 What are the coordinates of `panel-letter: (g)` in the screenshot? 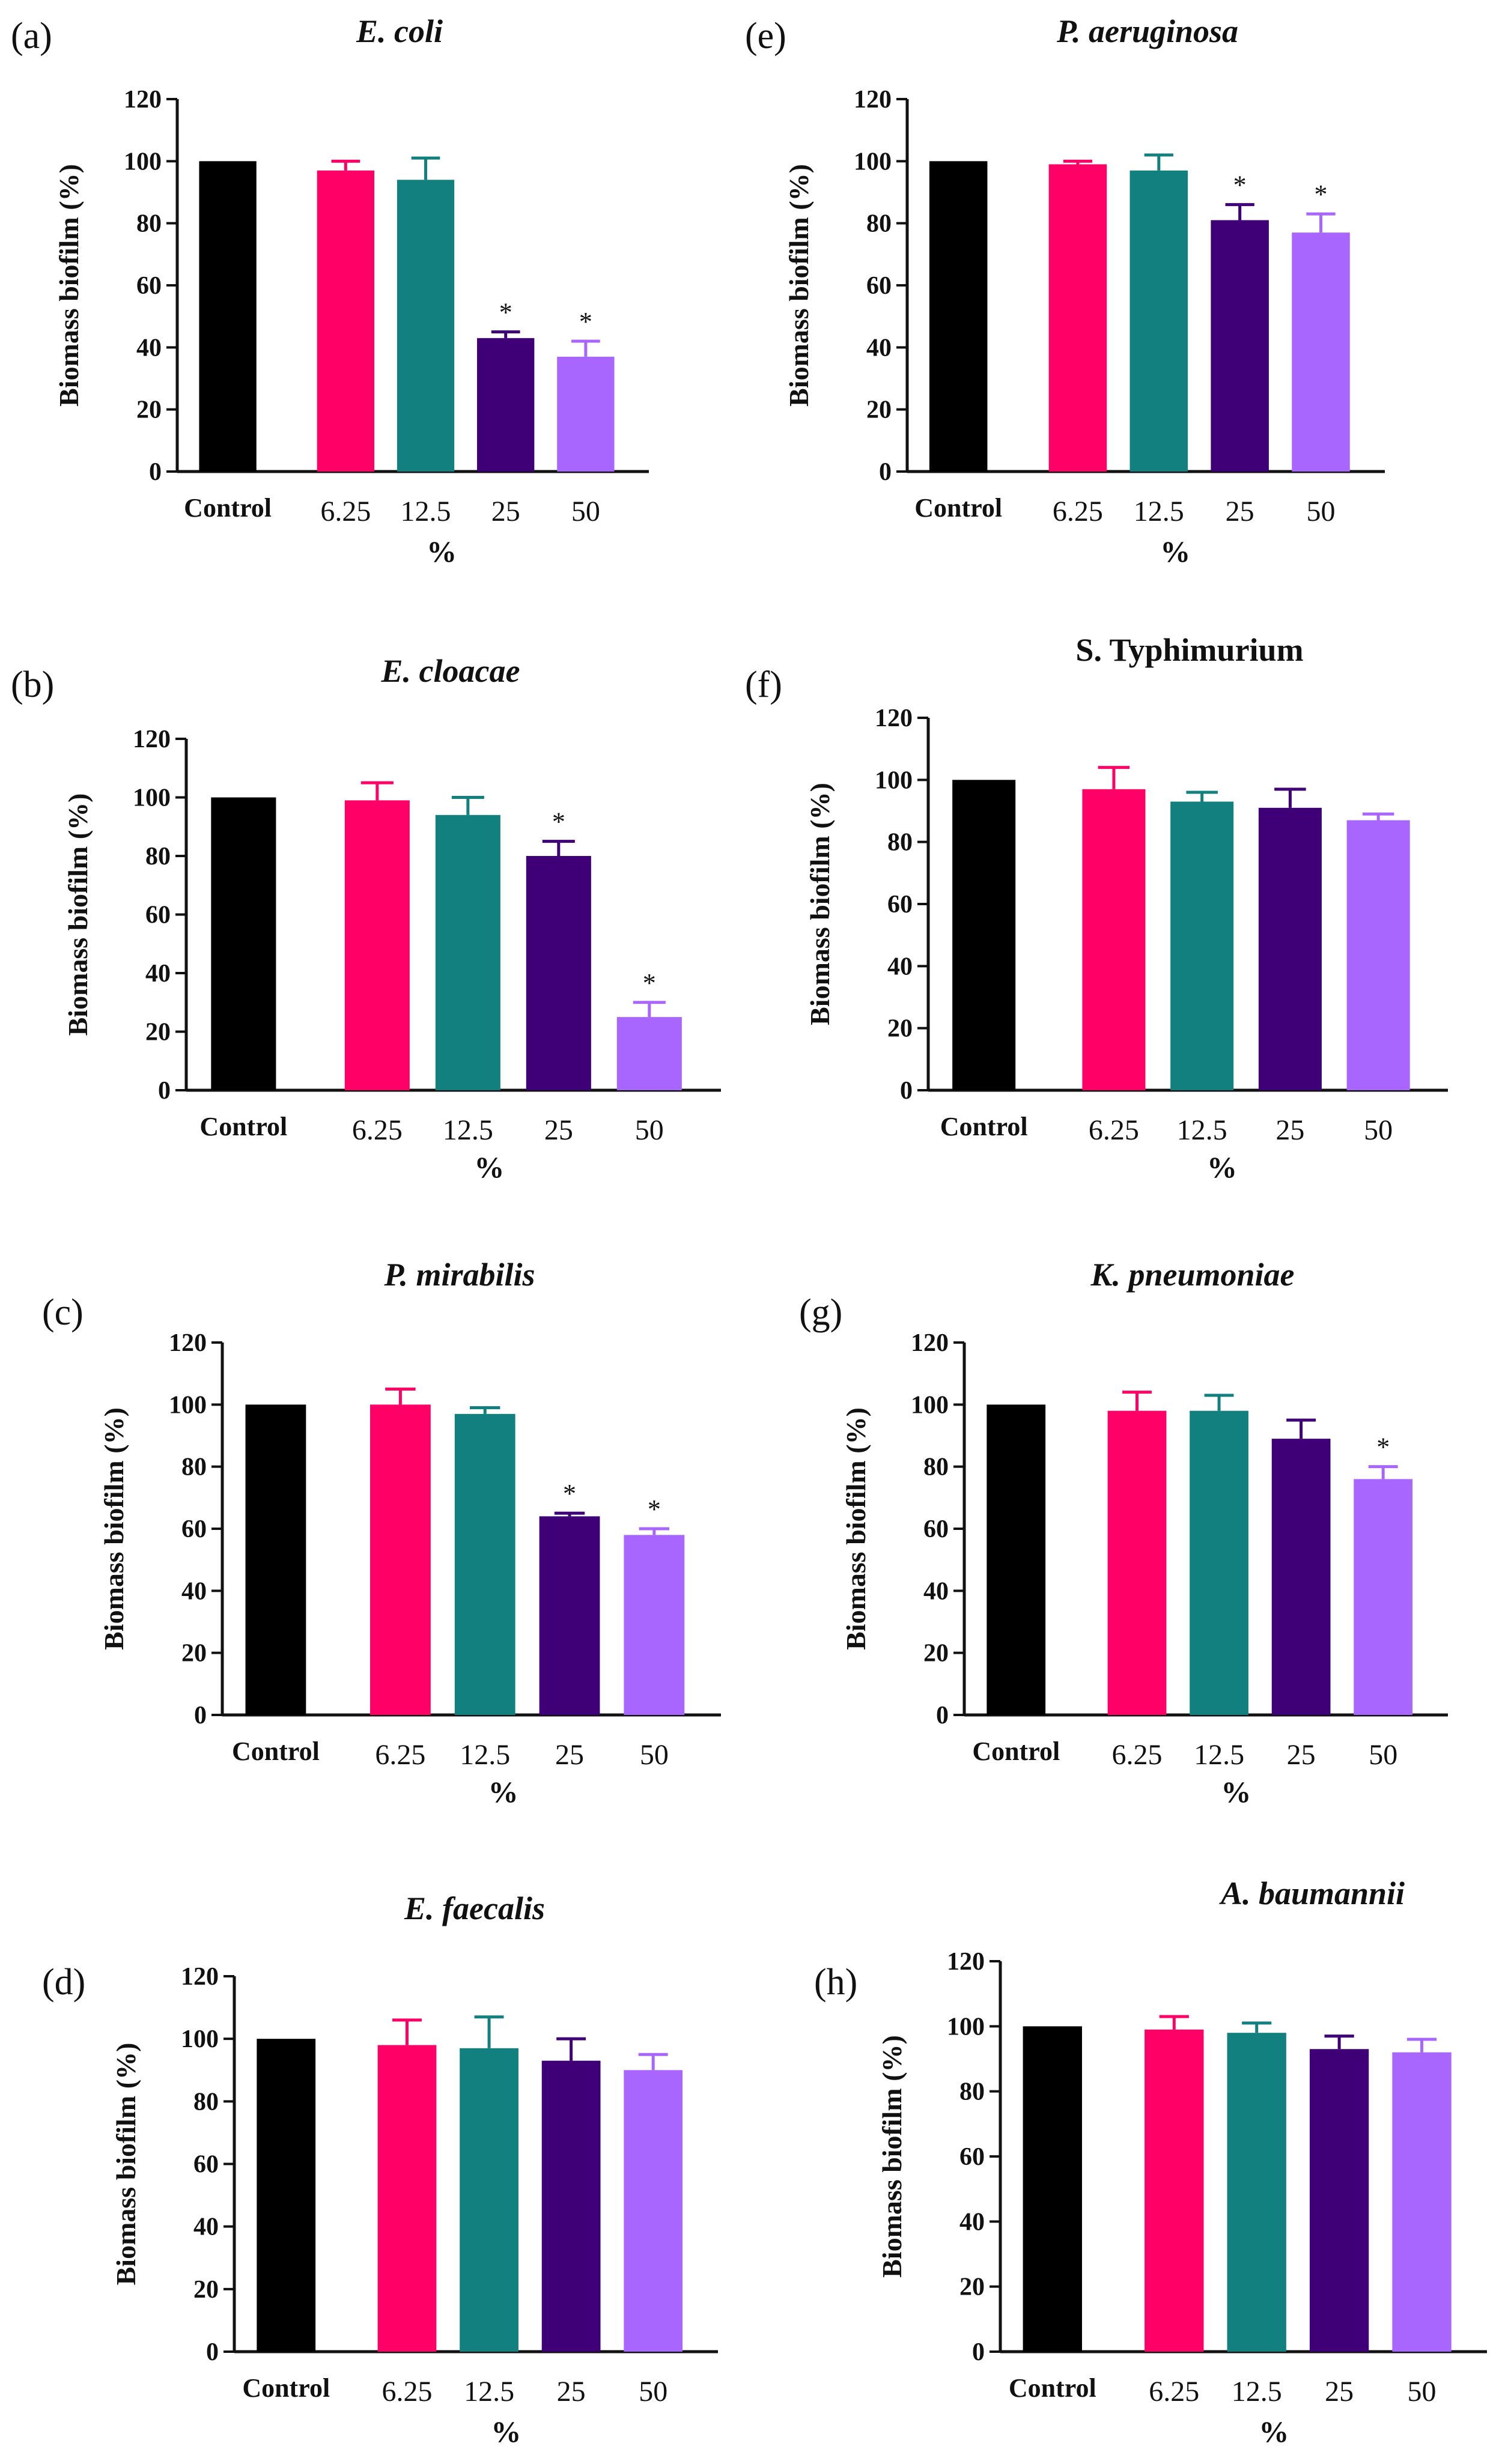 It's located at (821, 1312).